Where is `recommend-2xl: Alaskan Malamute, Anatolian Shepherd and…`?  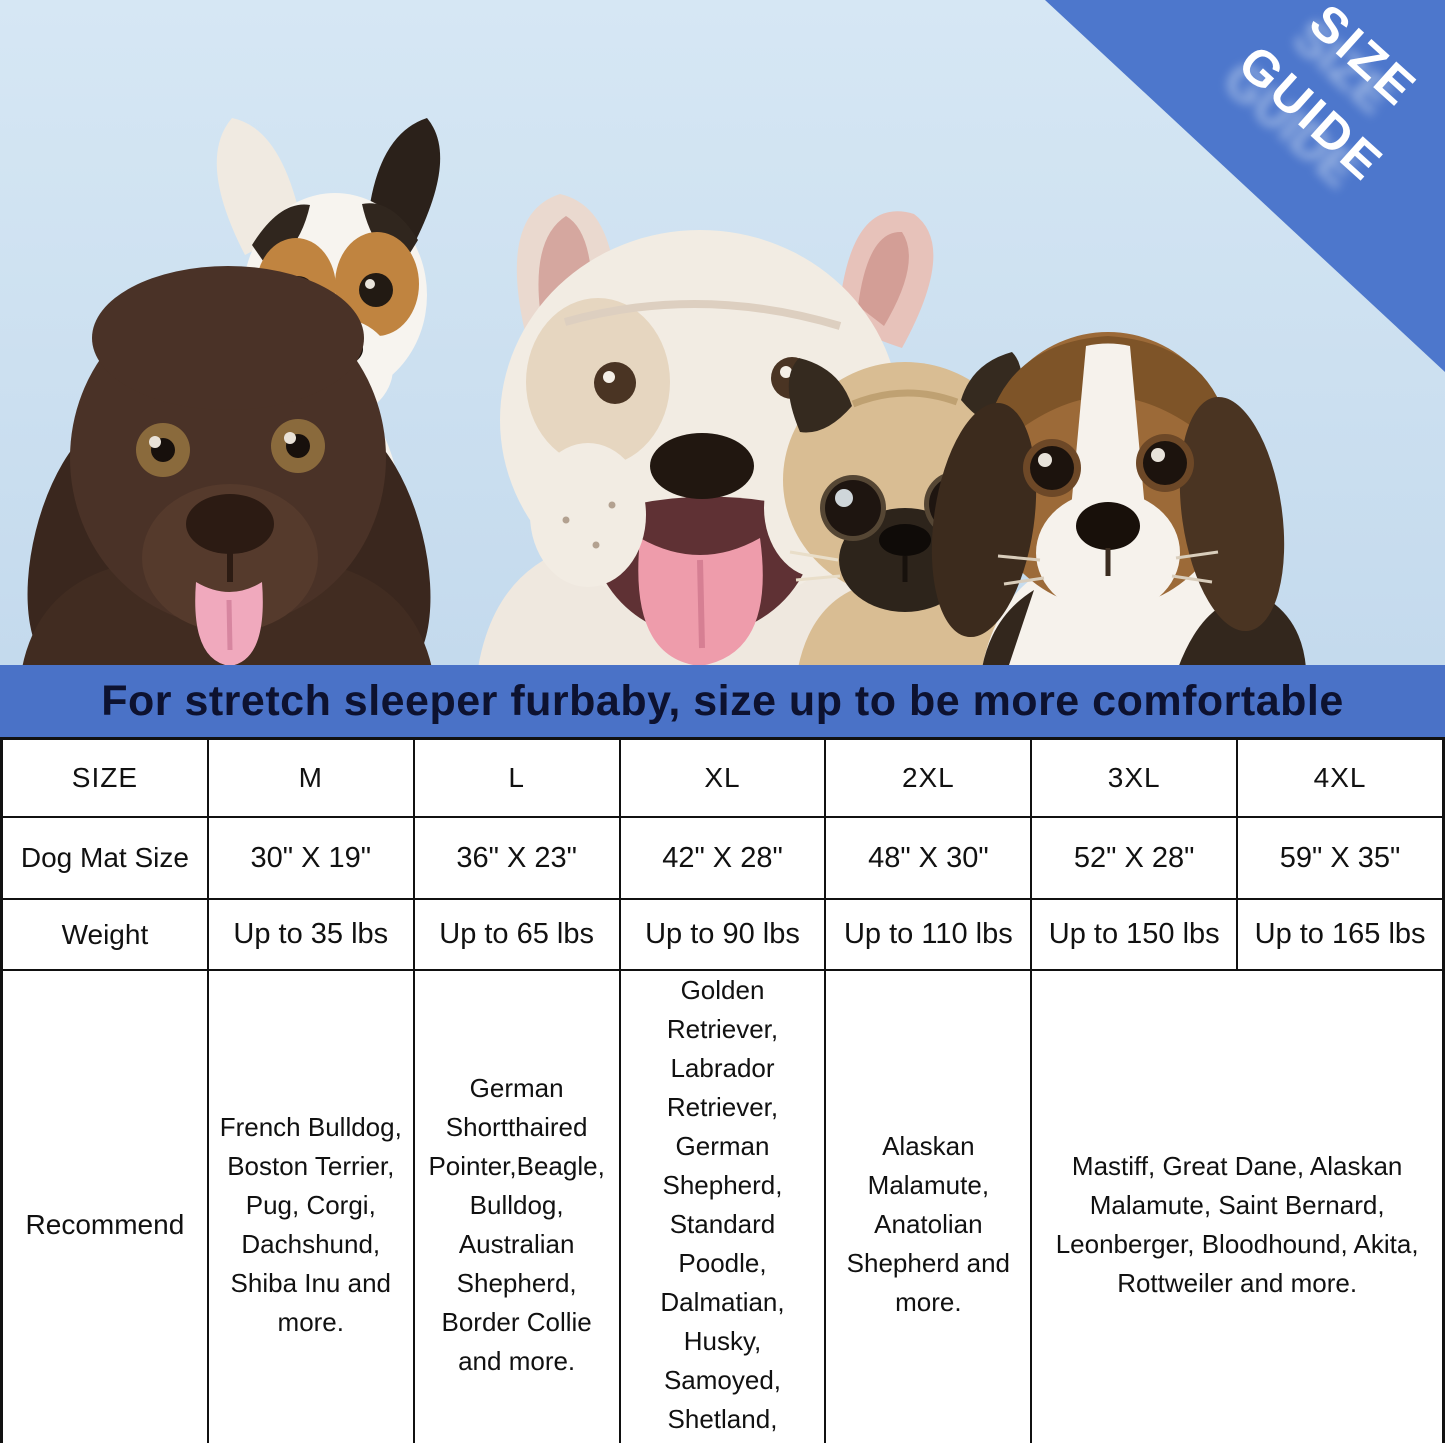
recommend-2xl: Alaskan Malamute, Anatolian Shepherd and… is located at coordinates (928, 1208).